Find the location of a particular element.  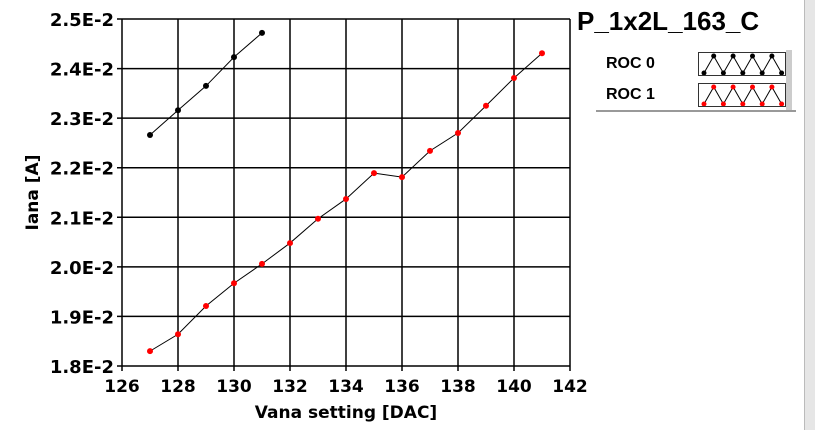

legend-label: ROC 0 is located at coordinates (630, 63).